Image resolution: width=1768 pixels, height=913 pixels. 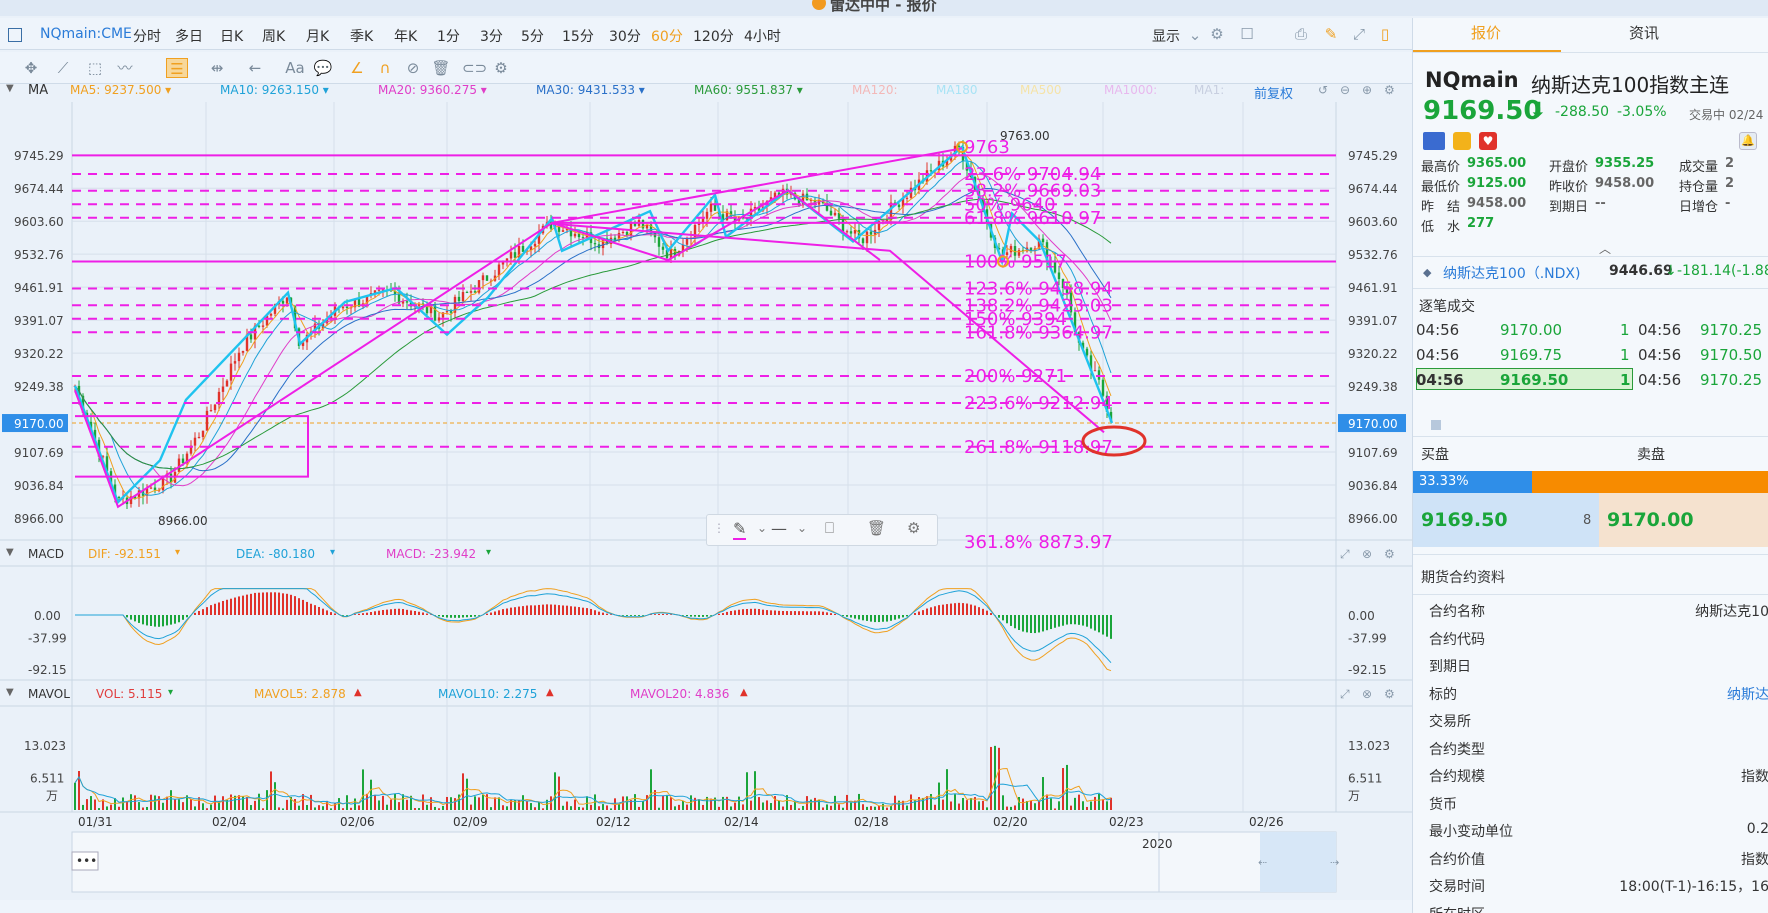 I want to click on period-tab: 3分, so click(x=491, y=37).